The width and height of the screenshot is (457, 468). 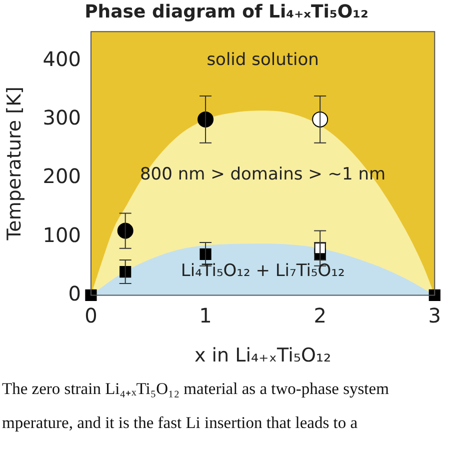 What do you see at coordinates (196, 389) in the screenshot?
I see `text: The zero strain Li₄₊ₓTi₅O₁₂ material as a two-phase system` at bounding box center [196, 389].